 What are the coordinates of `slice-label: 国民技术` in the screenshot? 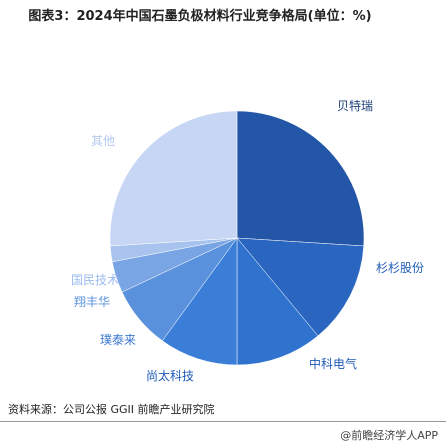 It's located at (95, 280).